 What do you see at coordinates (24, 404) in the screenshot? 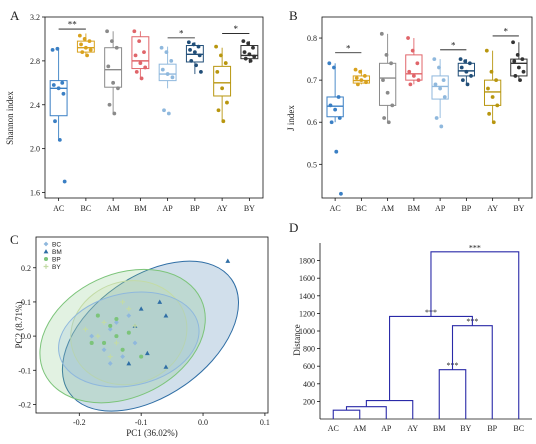
I see `y-tick-label: -0.2` at bounding box center [24, 404].